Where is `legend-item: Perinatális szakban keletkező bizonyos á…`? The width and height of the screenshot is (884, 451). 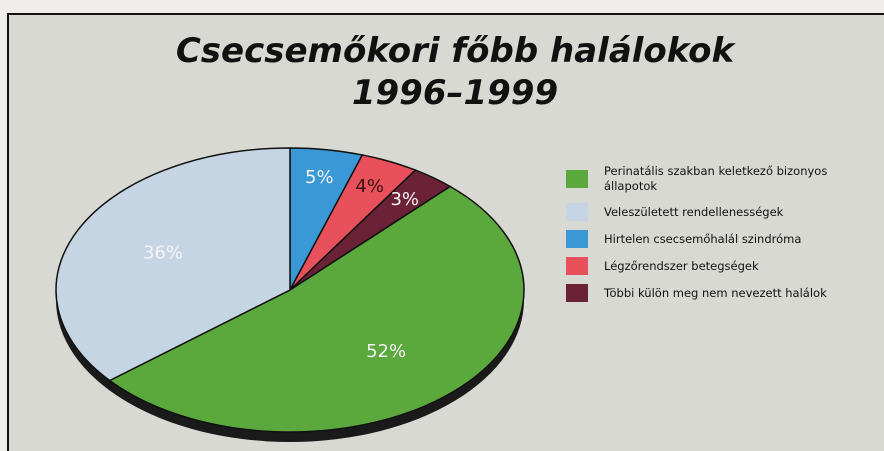 legend-item: Perinatális szakban keletkező bizonyos á… is located at coordinates (725, 179).